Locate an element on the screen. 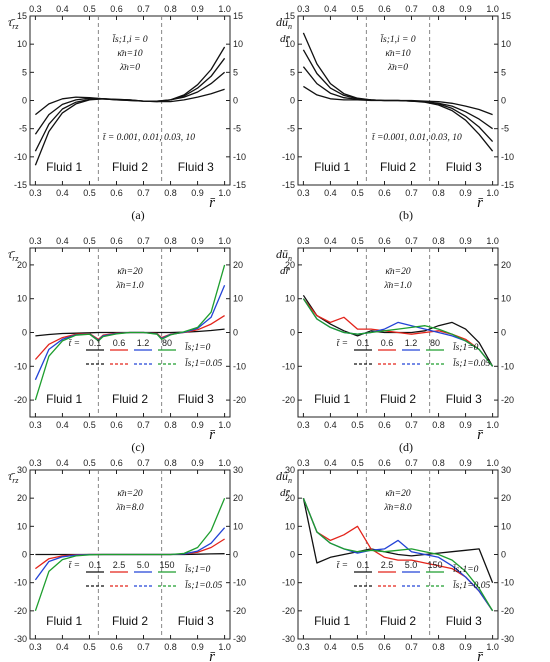  y-tick-label-right: 5 is located at coordinates (235, 72).